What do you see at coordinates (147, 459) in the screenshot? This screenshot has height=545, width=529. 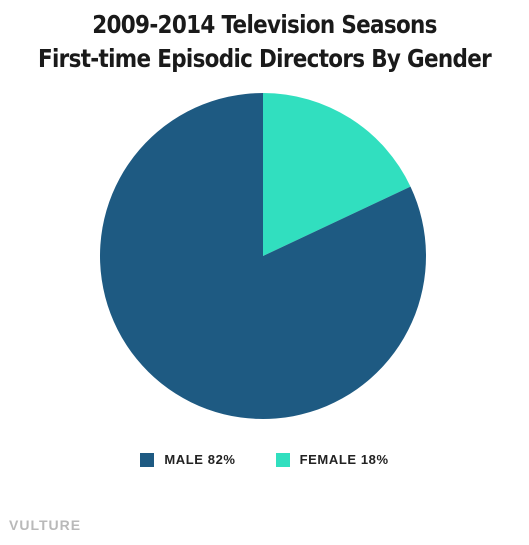 I see `legend-swatch-male` at bounding box center [147, 459].